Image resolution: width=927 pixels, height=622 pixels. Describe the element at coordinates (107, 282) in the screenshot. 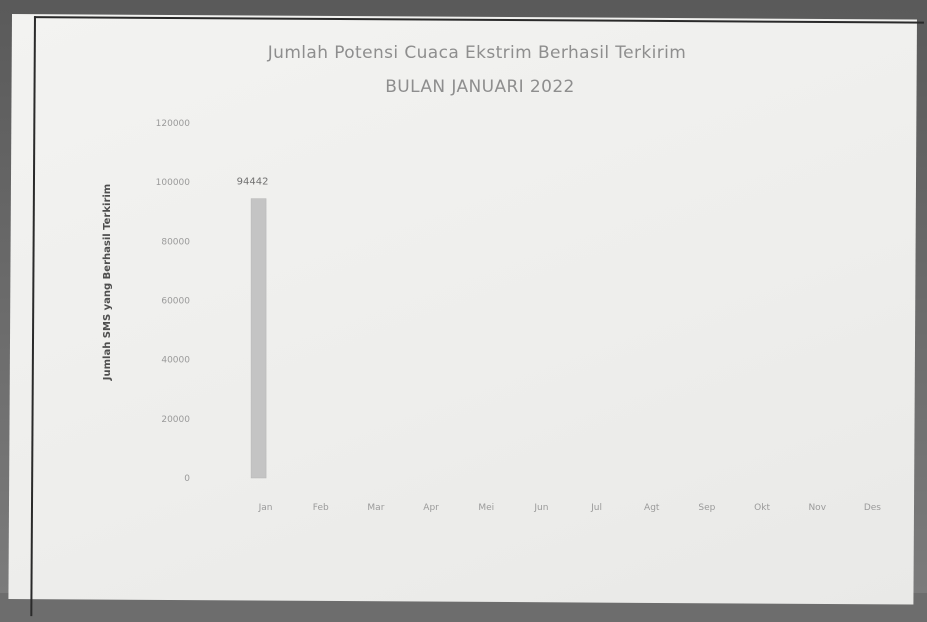

I see `y-axis-label: Jumlah SMS yang Berhasil Terkirim` at that location.